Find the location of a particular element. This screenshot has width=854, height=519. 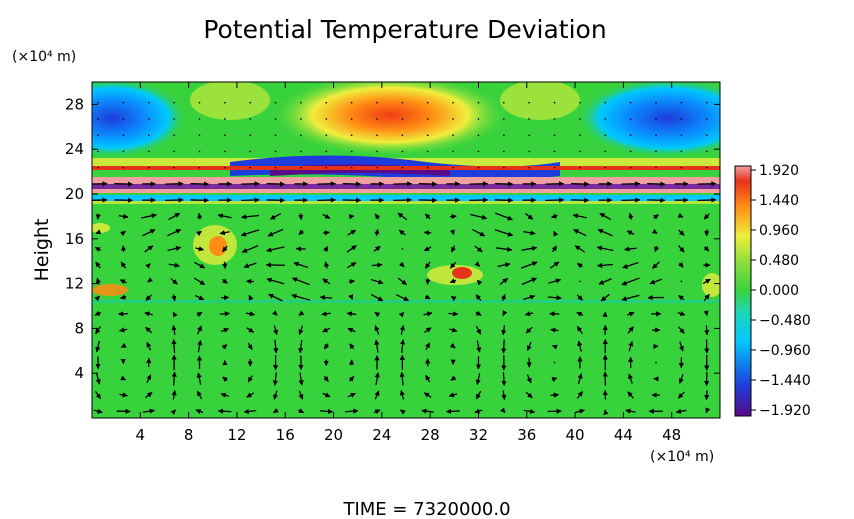

x-tick-label: 12 is located at coordinates (236, 435).